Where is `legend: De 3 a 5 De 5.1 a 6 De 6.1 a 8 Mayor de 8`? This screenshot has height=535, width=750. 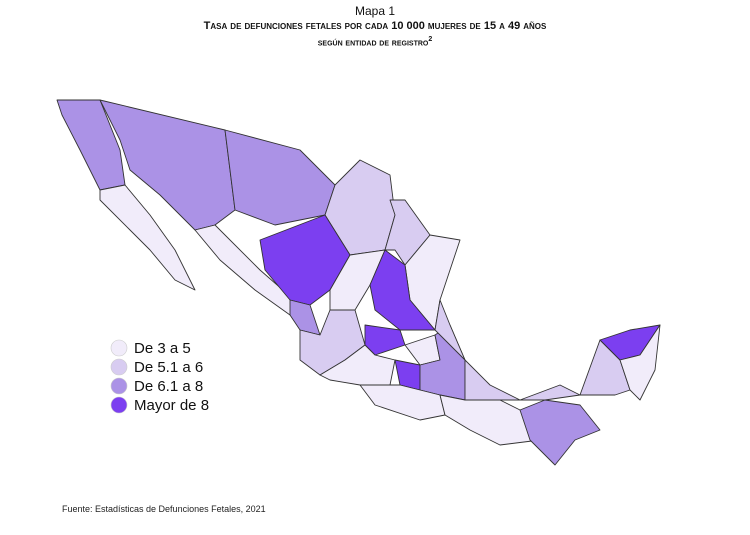
legend: De 3 a 5 De 5.1 a 6 De 6.1 a 8 Mayor de 8 is located at coordinates (159, 376).